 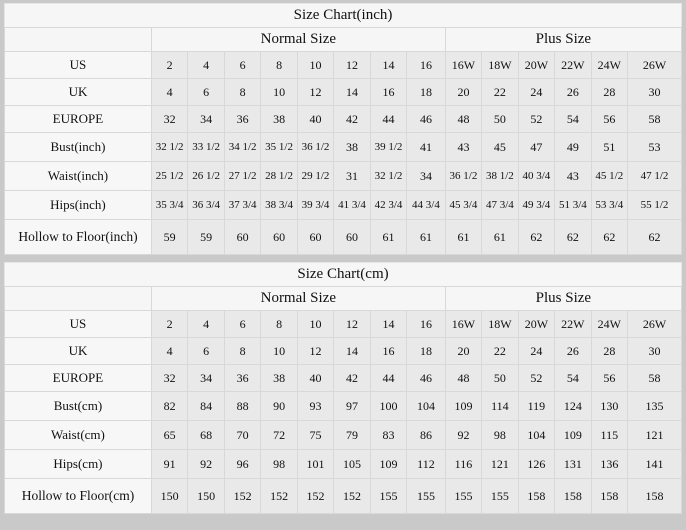 What do you see at coordinates (609, 378) in the screenshot?
I see `table-cell: 56` at bounding box center [609, 378].